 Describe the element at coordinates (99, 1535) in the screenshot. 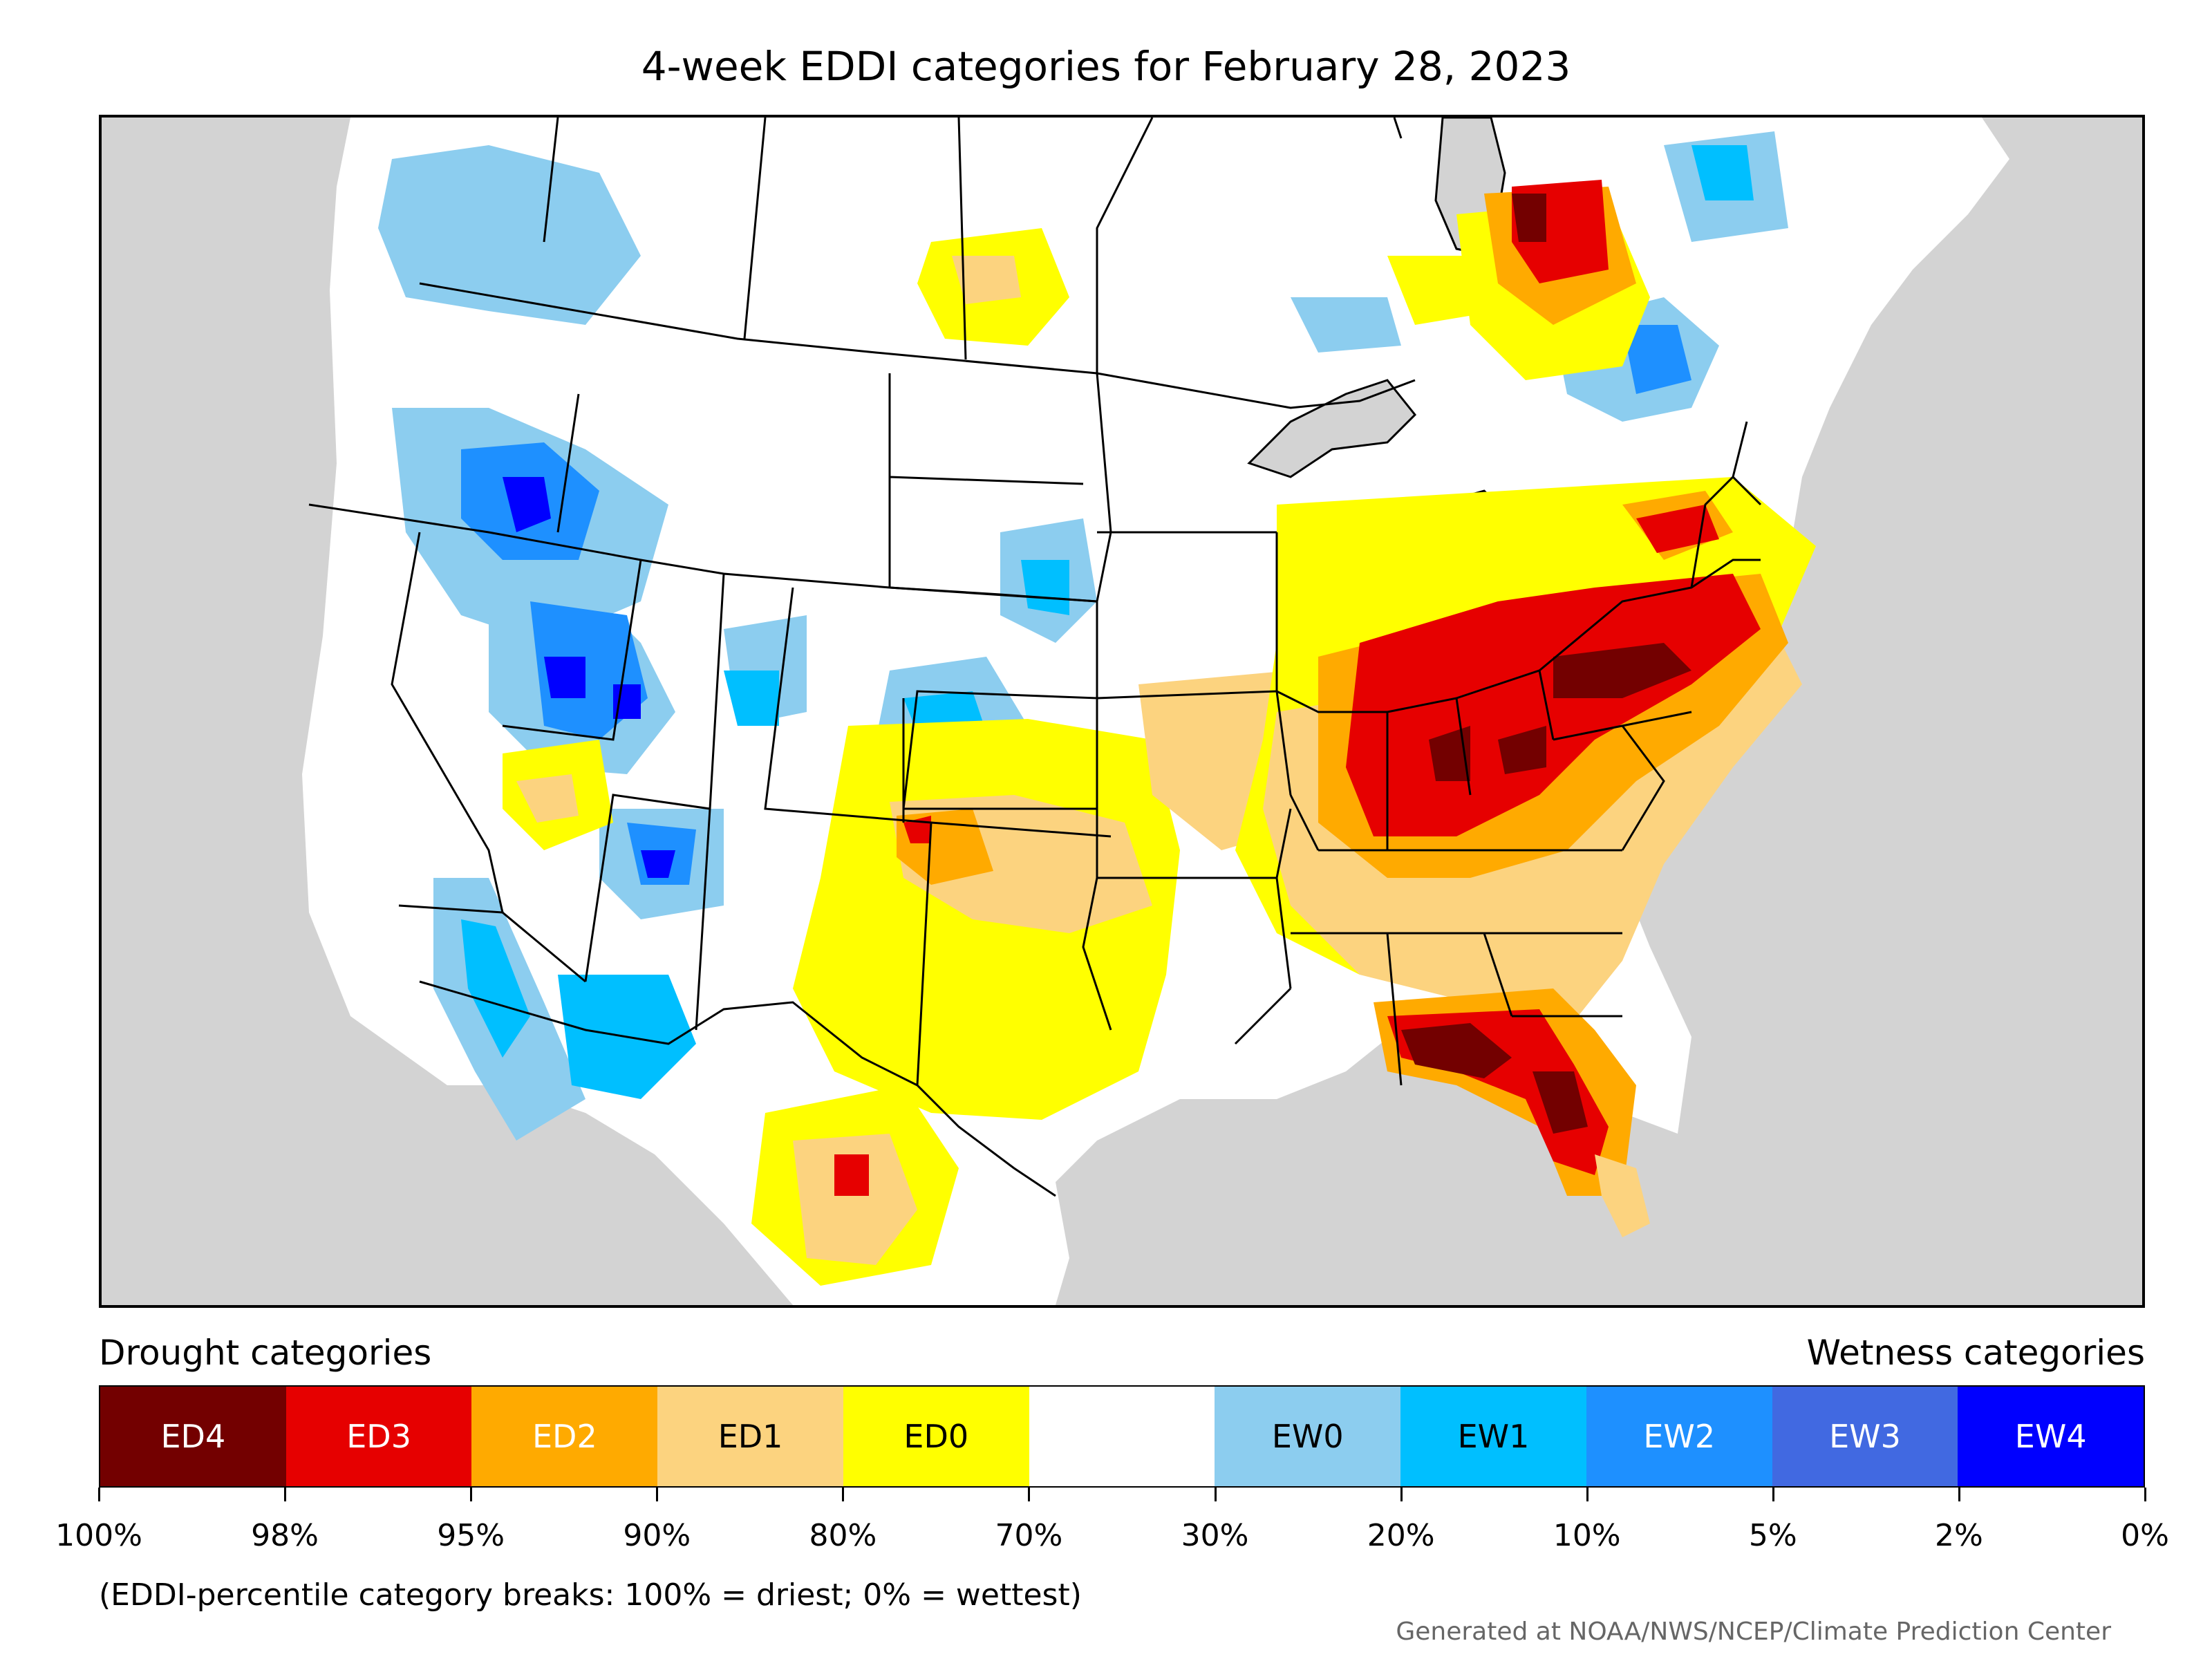

I see `colorbar-tick-label: 100%` at that location.